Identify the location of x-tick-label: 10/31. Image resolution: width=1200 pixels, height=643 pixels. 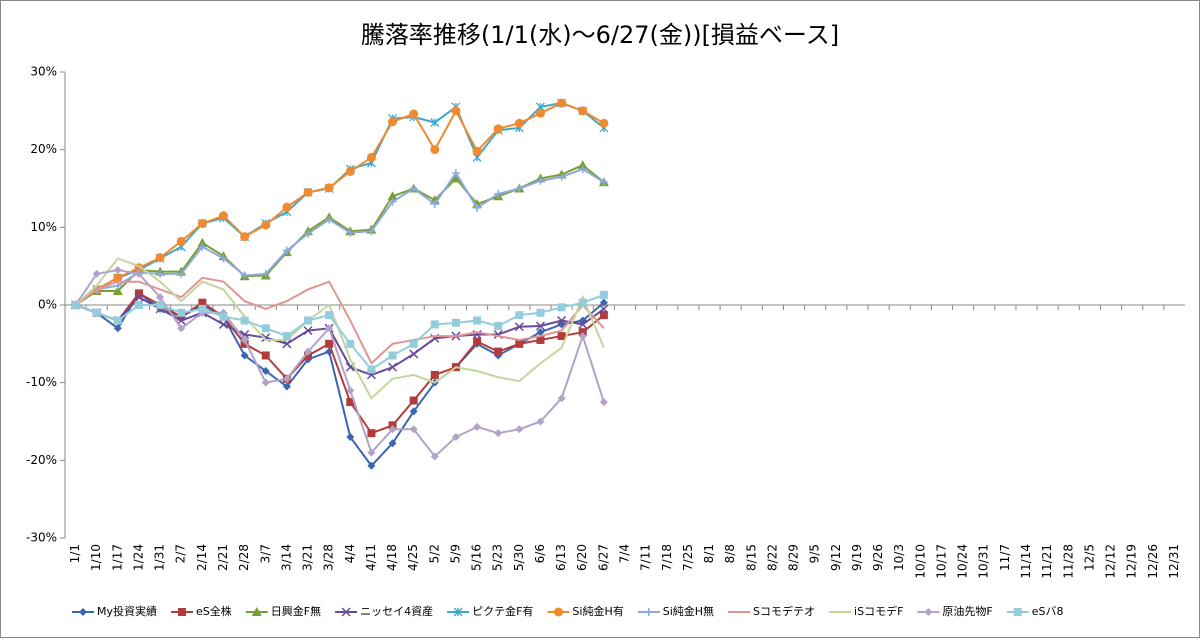
(984, 561).